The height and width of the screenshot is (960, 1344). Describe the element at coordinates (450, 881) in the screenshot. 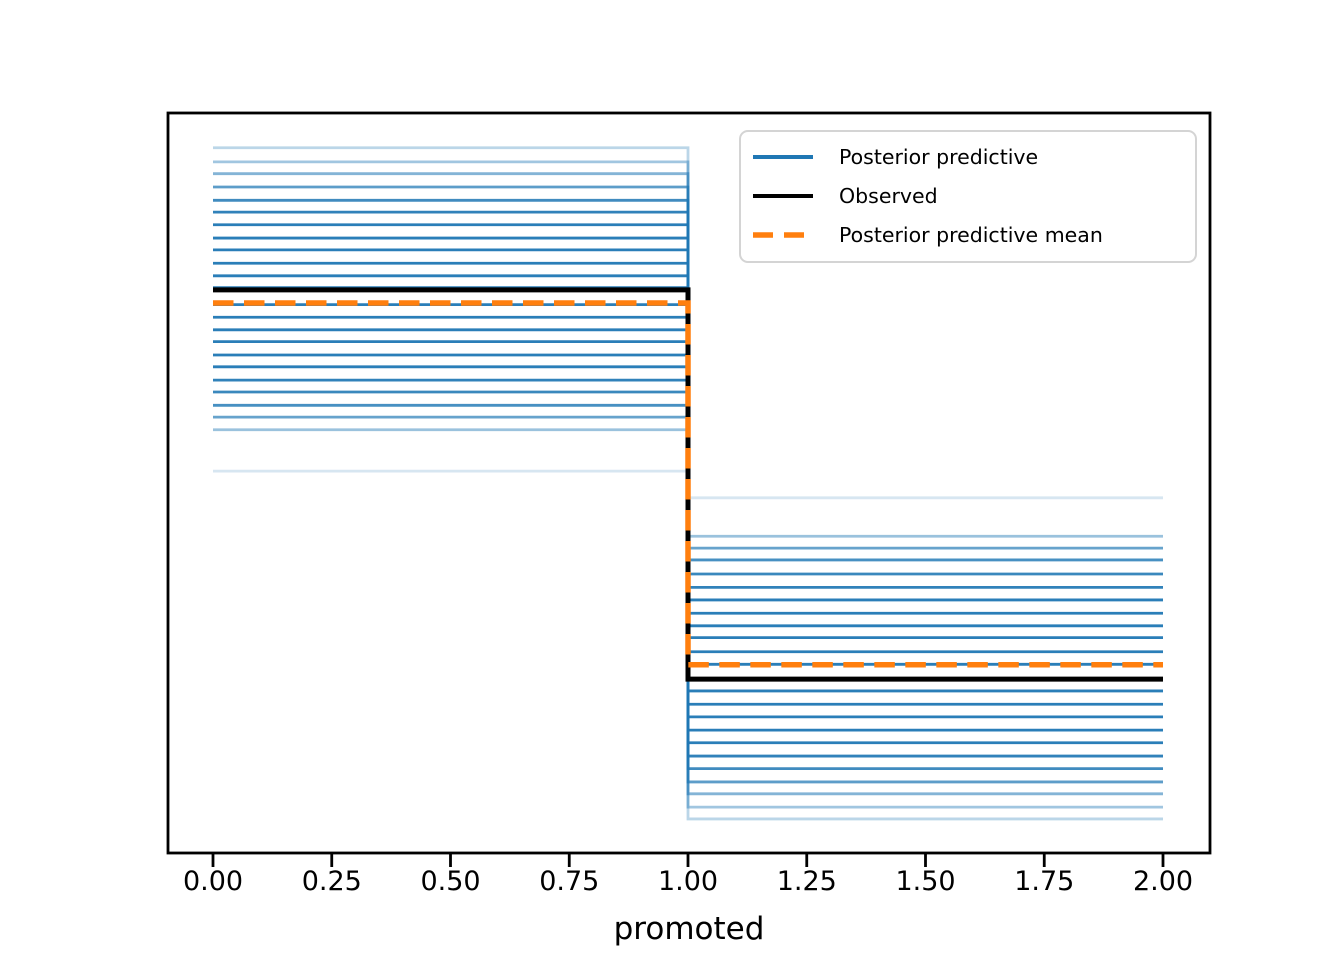

I see `x-tick-label: 0.50` at that location.